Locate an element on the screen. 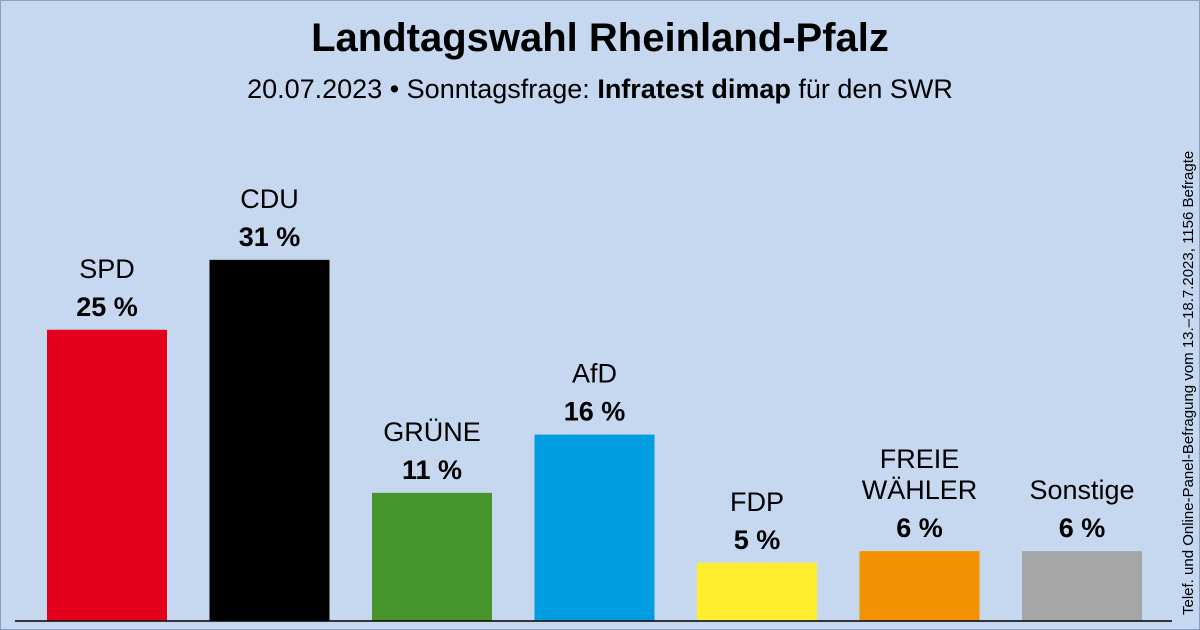 This screenshot has height=630, width=1200. bar-value-label: 16 % is located at coordinates (595, 412).